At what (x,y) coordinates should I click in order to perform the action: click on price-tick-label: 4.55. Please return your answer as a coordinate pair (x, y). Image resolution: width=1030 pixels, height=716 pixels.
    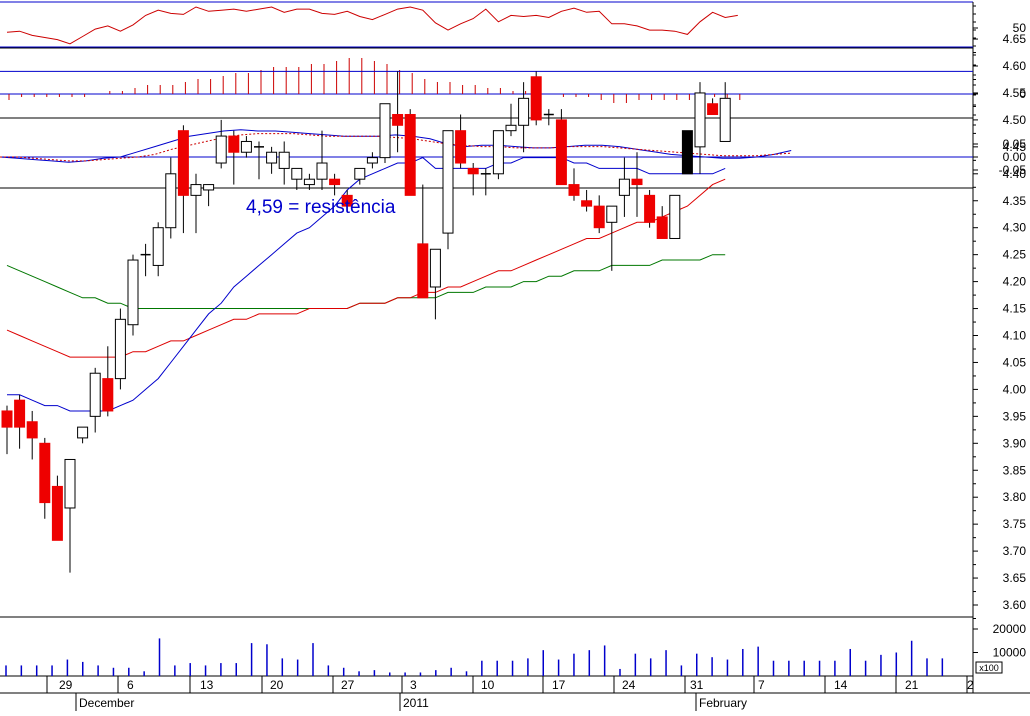
    Looking at the image, I should click on (1015, 93).